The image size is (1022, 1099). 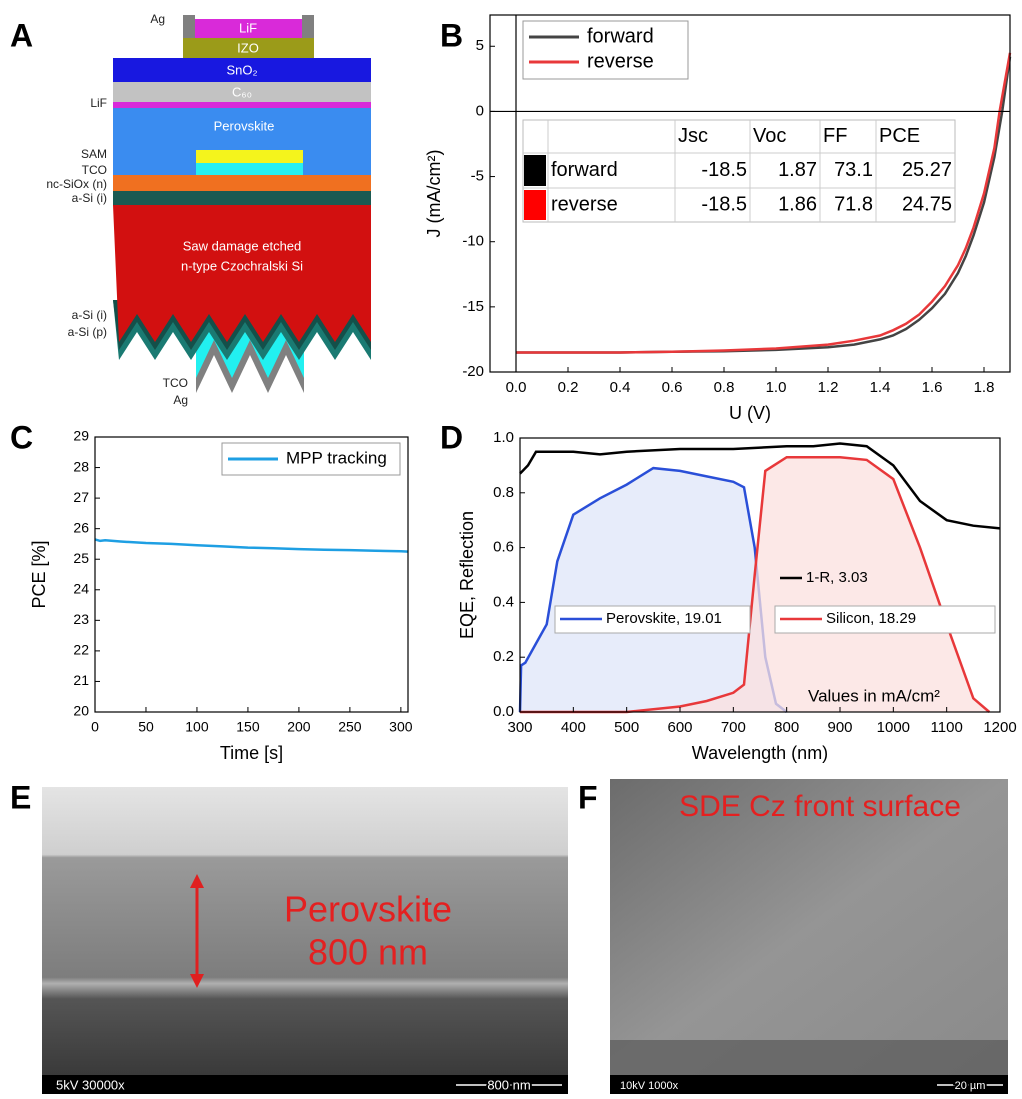 What do you see at coordinates (584, 170) in the screenshot?
I see `table-cell: forward` at bounding box center [584, 170].